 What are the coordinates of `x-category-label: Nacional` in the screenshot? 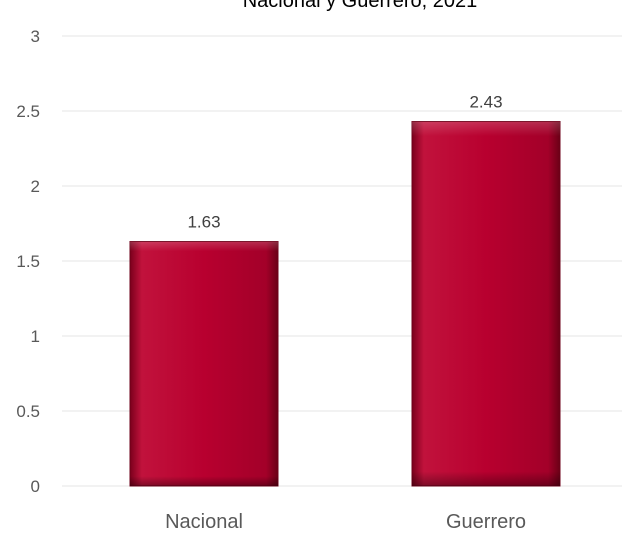 It's located at (204, 522).